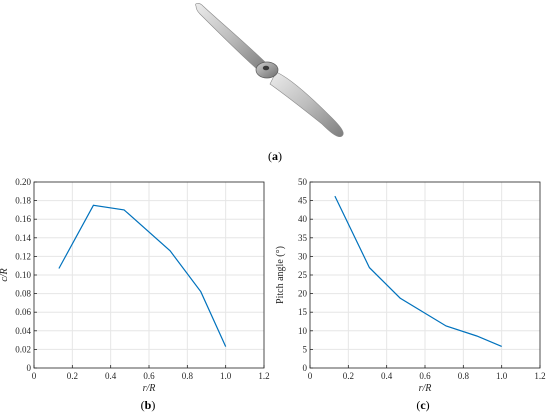 The height and width of the screenshot is (418, 550). I want to click on y-tick-label: 0.20, so click(23, 182).